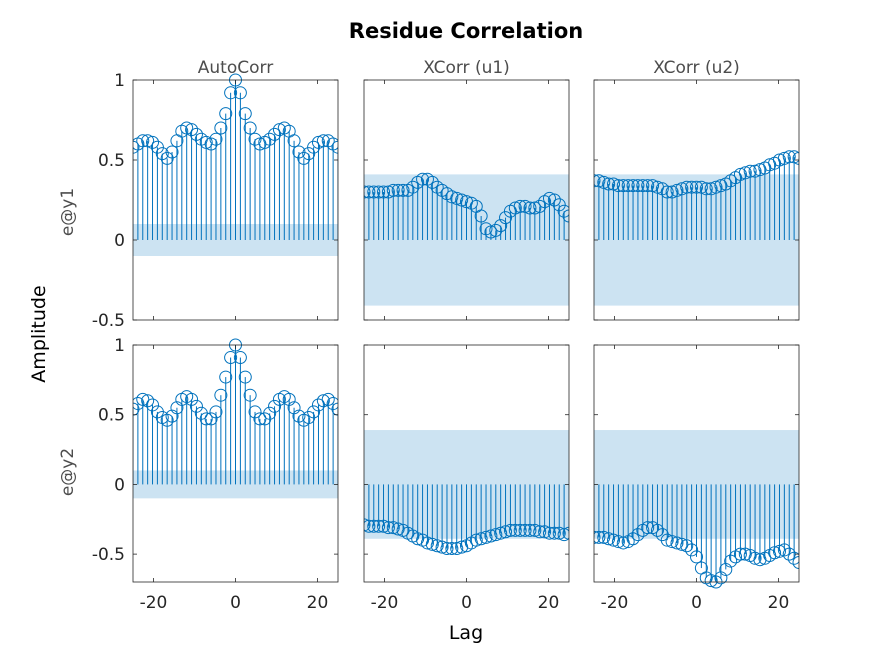 The width and height of the screenshot is (884, 656). I want to click on column-title: XCorr (u1), so click(466, 68).